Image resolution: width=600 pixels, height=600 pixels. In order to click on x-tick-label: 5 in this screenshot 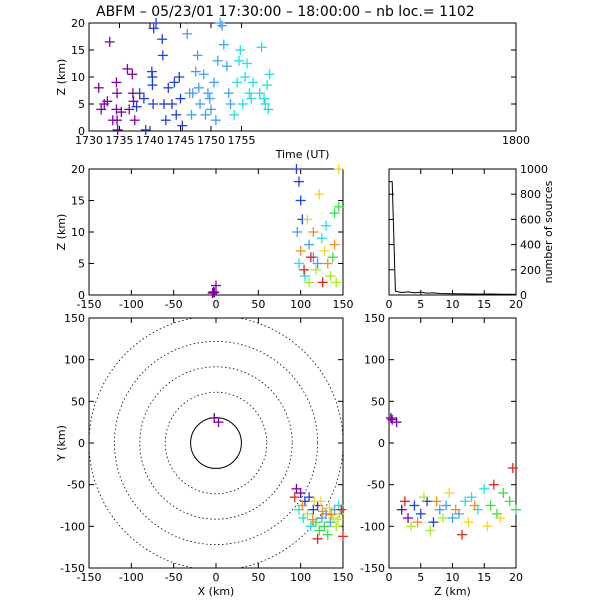, I will do `click(420, 577)`.